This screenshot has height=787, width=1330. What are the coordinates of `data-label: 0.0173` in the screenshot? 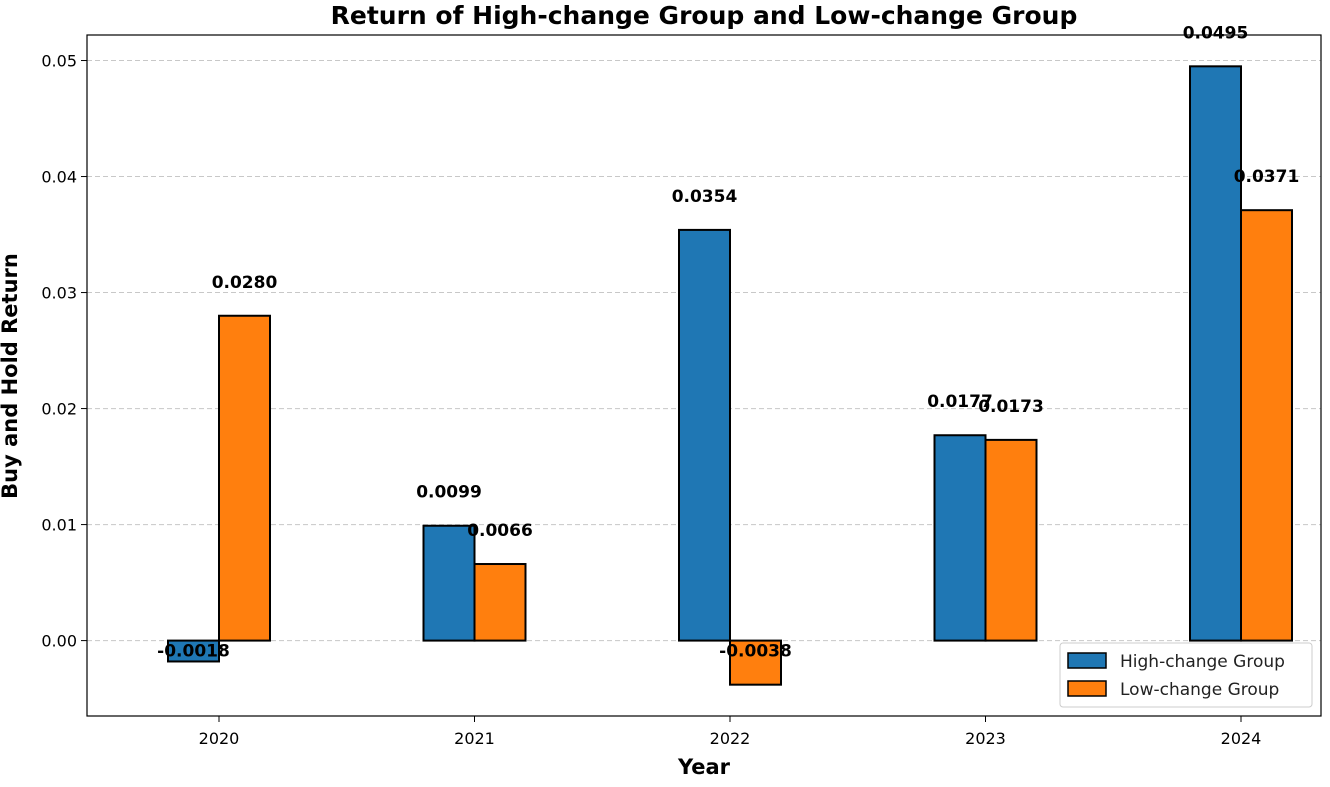 It's located at (1011, 407).